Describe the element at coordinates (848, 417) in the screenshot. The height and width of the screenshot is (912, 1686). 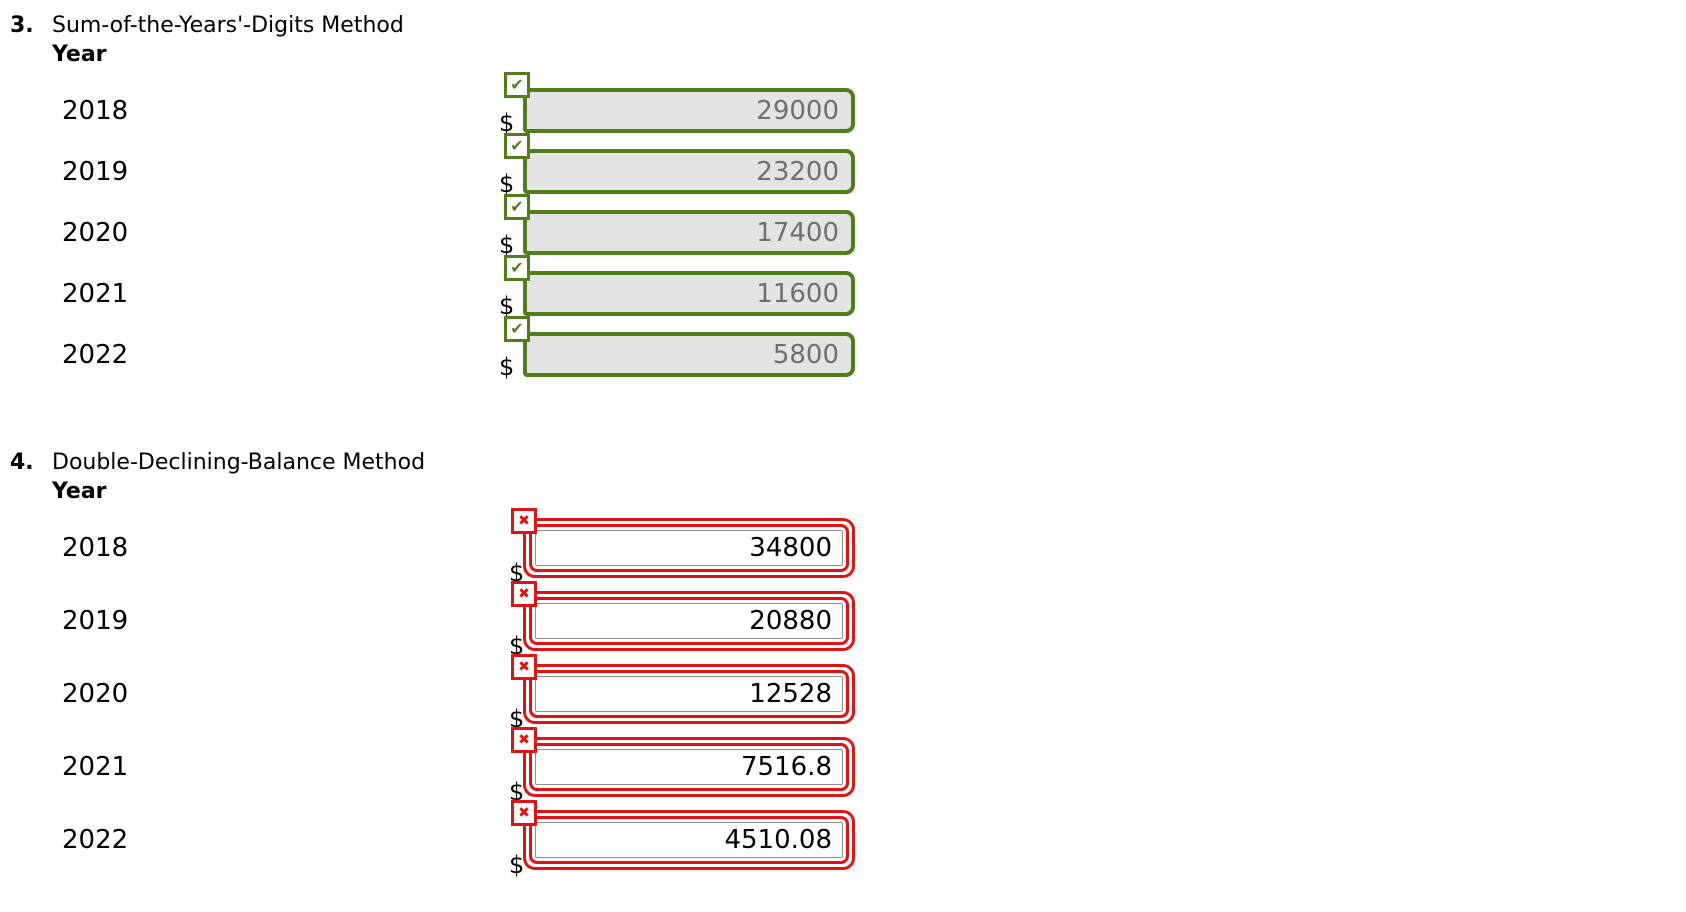
I see `section-divider-space` at that location.